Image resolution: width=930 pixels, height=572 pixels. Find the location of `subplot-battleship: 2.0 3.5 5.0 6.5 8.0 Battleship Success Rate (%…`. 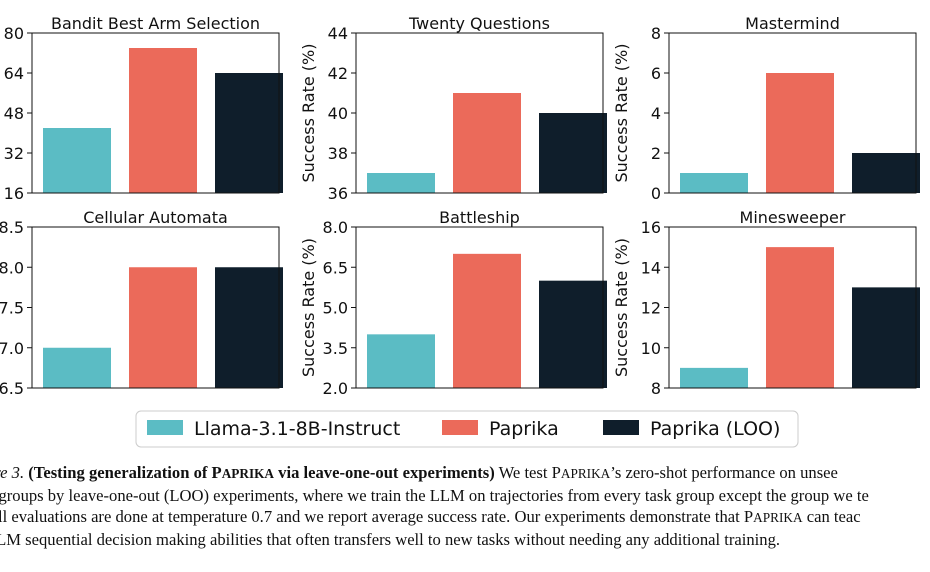

subplot-battleship: 2.0 3.5 5.0 6.5 8.0 Battleship Success Rate (%… is located at coordinates (453, 303).